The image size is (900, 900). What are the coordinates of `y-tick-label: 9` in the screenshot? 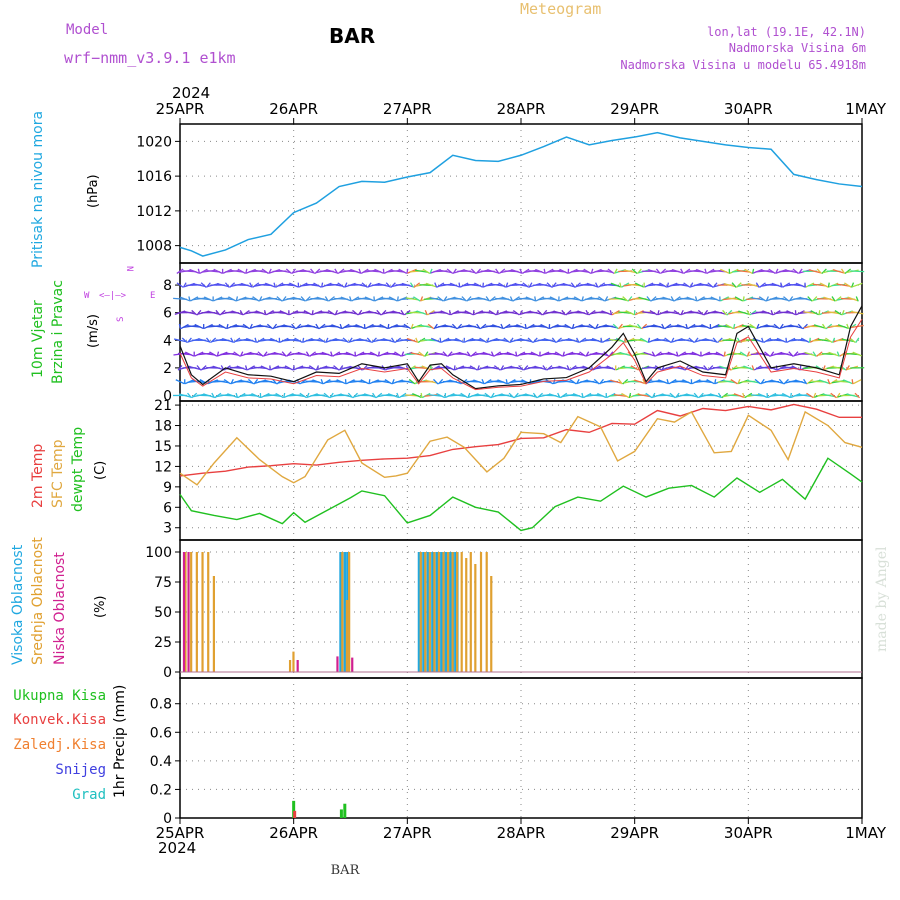 It's located at (167, 488).